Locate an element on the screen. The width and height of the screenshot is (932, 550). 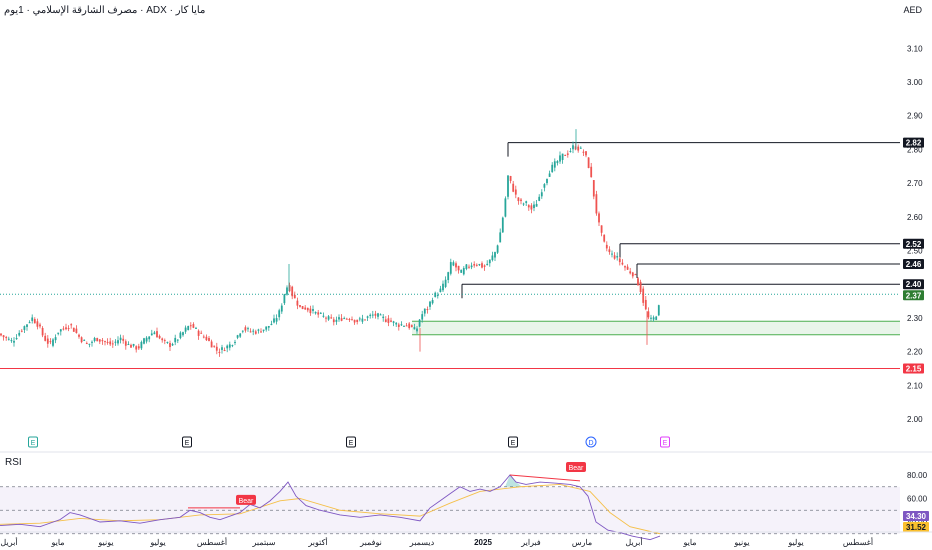
rsi-overbought-fill is located at coordinates (513, 481).